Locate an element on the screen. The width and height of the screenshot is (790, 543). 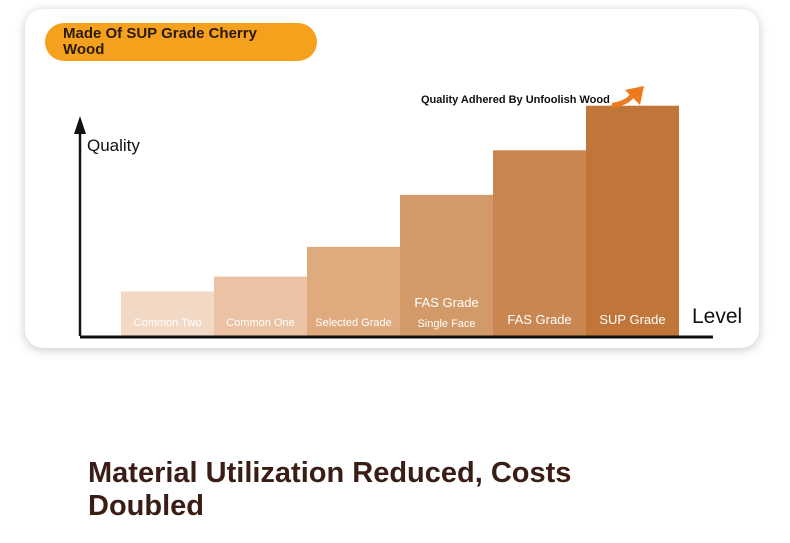
tick-label: Common One is located at coordinates (260, 323).